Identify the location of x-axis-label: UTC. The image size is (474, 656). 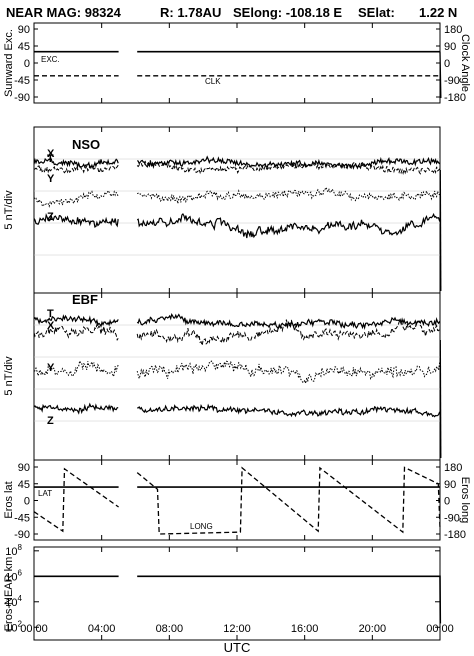
(237, 647).